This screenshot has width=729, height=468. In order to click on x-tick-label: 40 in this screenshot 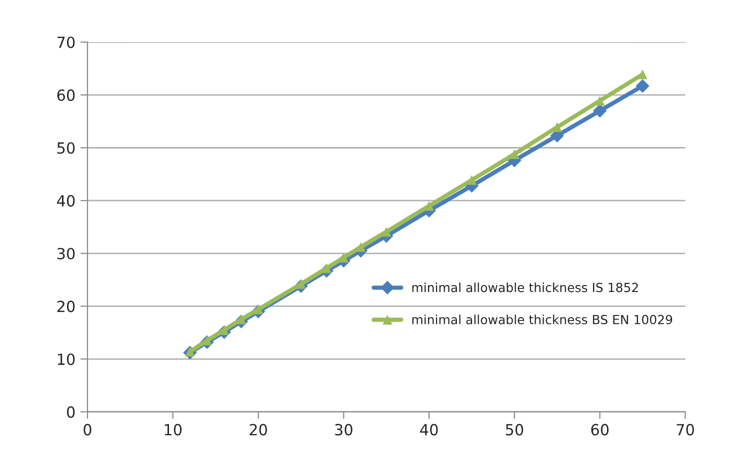, I will do `click(429, 430)`.